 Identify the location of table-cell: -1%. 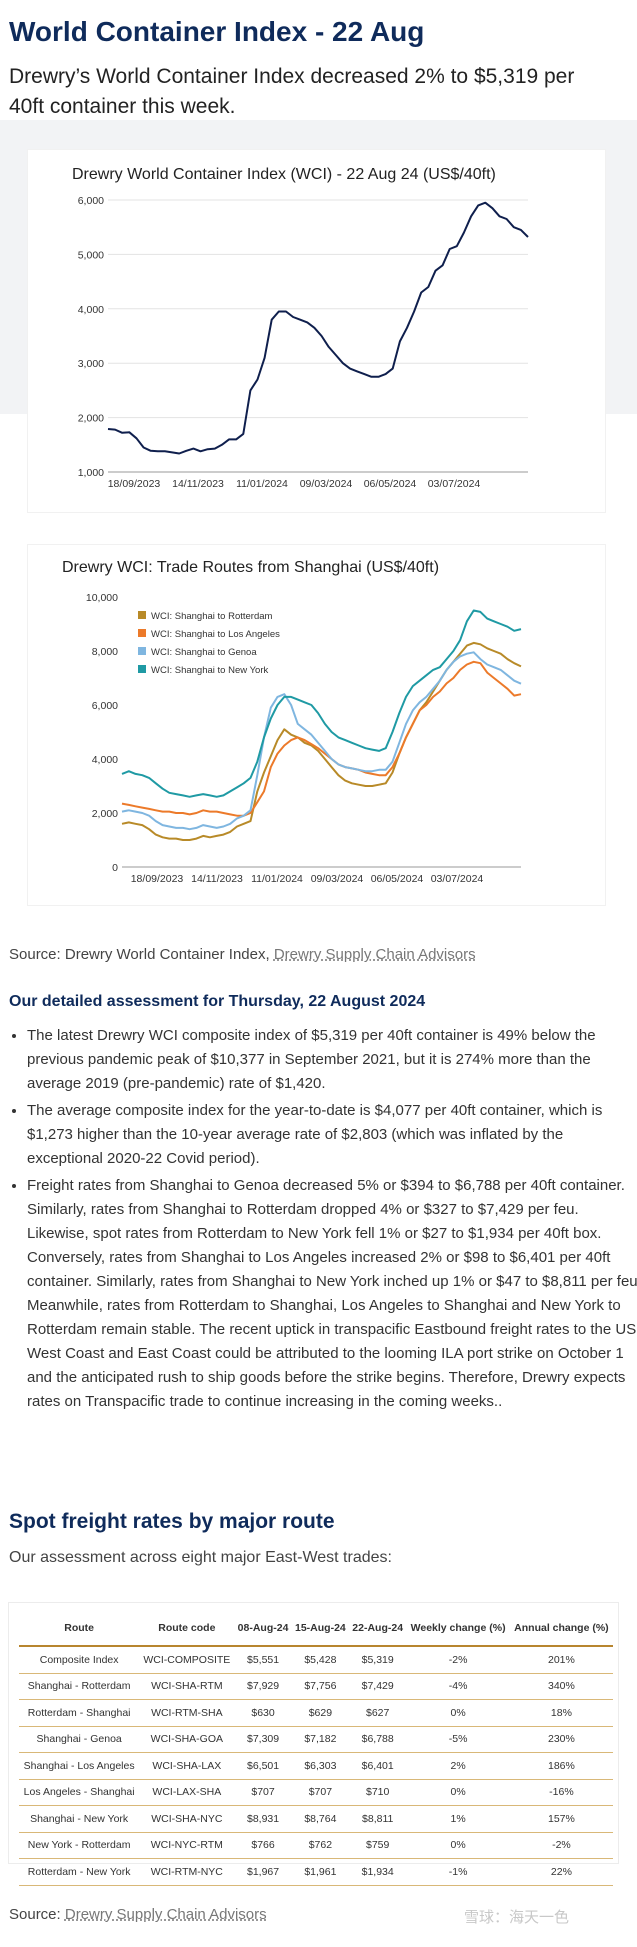
(458, 1872).